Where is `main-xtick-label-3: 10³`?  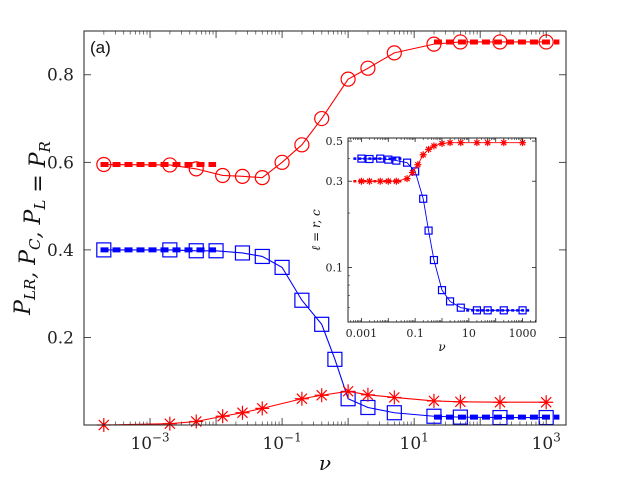 main-xtick-label-3: 10³ is located at coordinates (546, 442).